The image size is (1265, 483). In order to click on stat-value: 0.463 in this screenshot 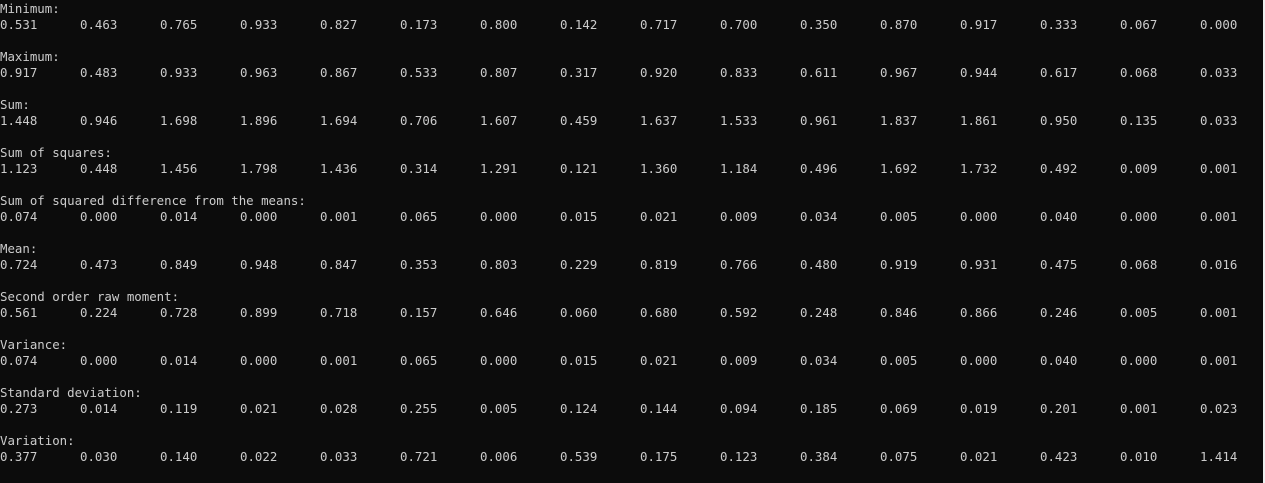, I will do `click(99, 24)`.